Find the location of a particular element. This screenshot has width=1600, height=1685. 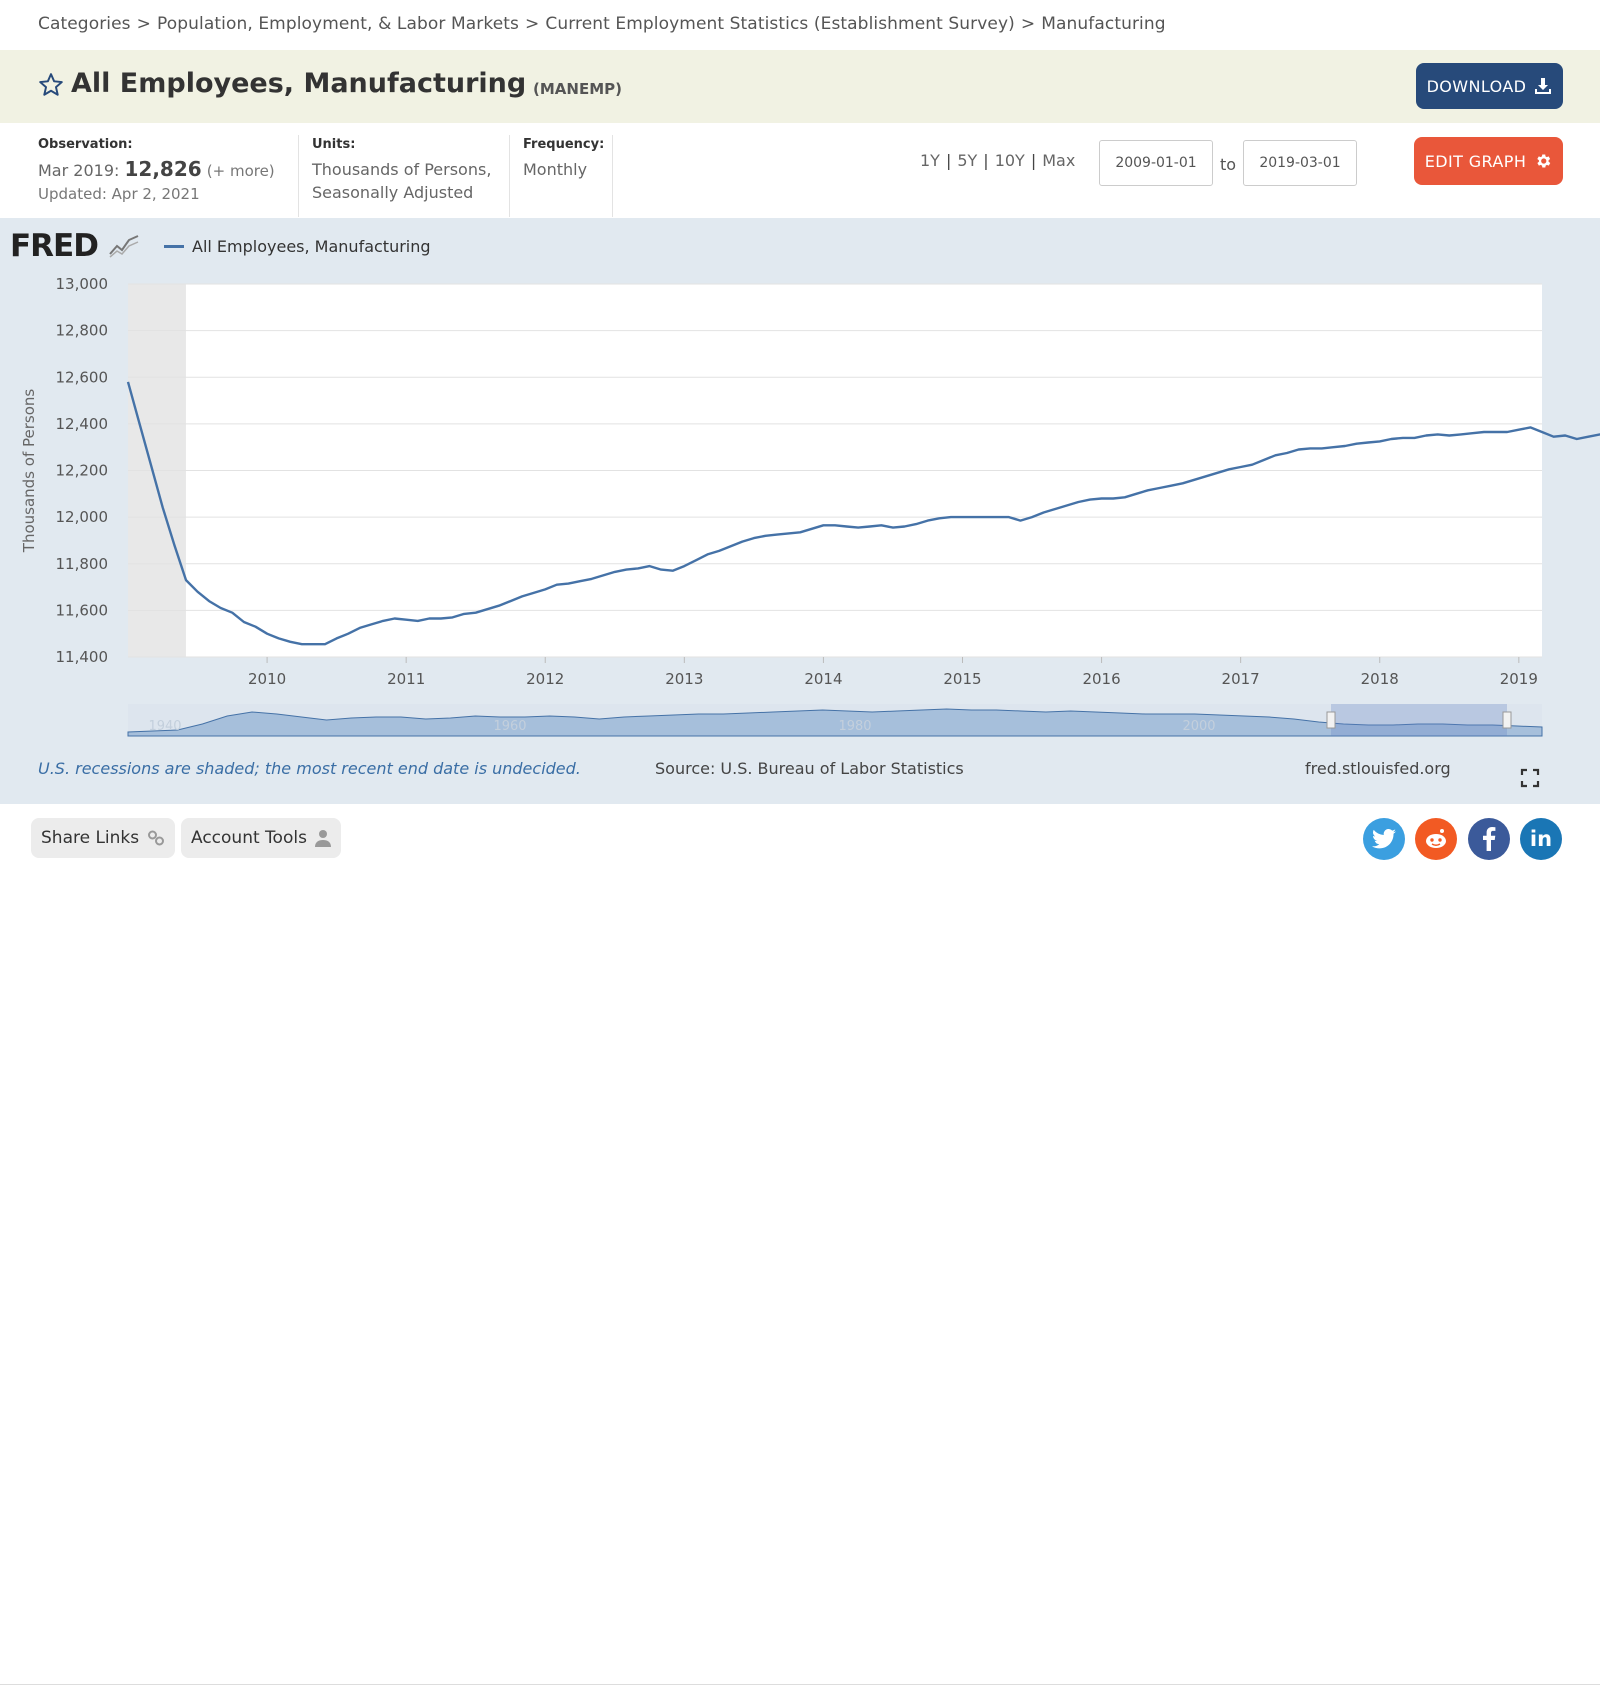

breadcrumb-item-categories: Categories is located at coordinates (84, 24).